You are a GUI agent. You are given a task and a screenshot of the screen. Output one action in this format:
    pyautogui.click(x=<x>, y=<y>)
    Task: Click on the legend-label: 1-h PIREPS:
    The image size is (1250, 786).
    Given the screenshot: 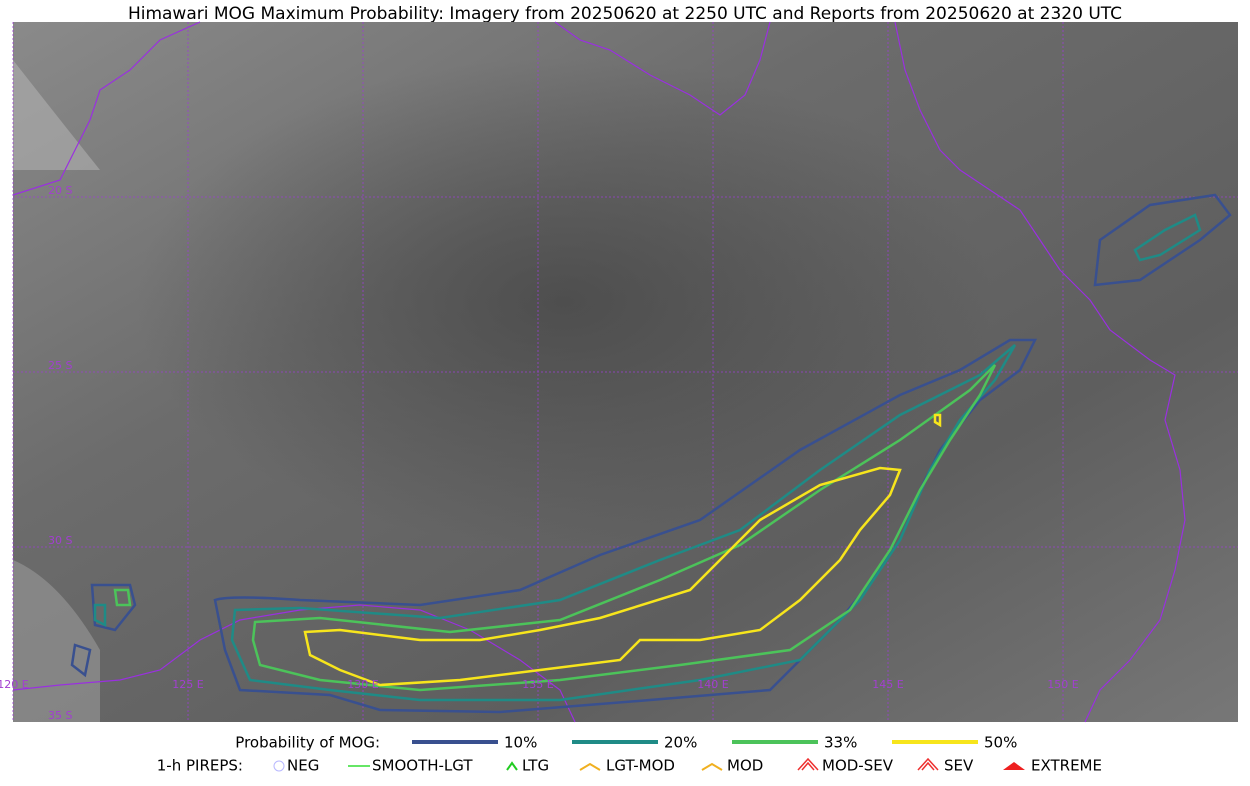 What is the action you would take?
    pyautogui.click(x=200, y=766)
    